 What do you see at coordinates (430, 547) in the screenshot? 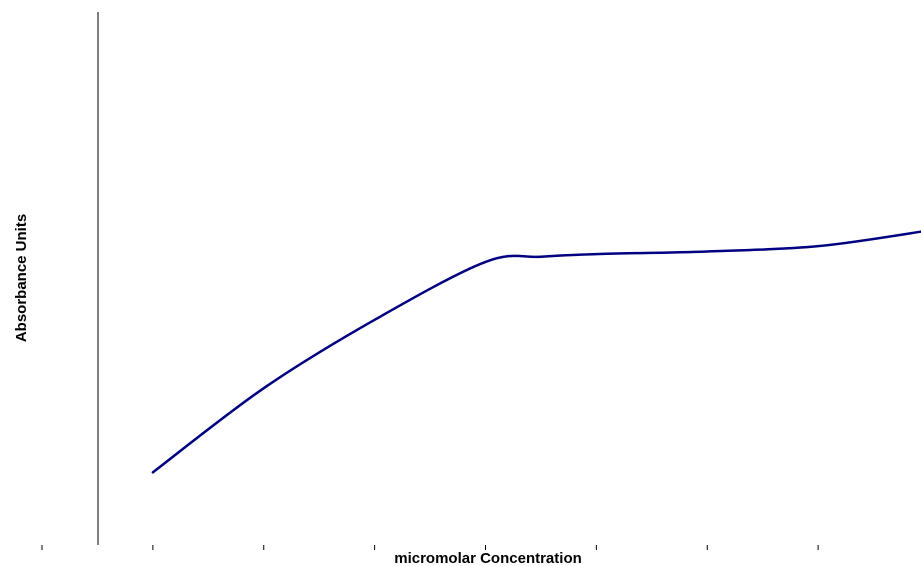
I see `x-axis-ticks` at bounding box center [430, 547].